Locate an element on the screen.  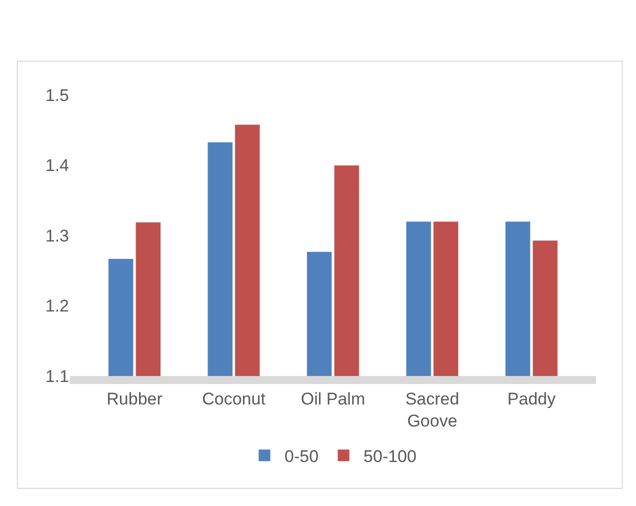
x-tick-label: Rubber is located at coordinates (134, 398).